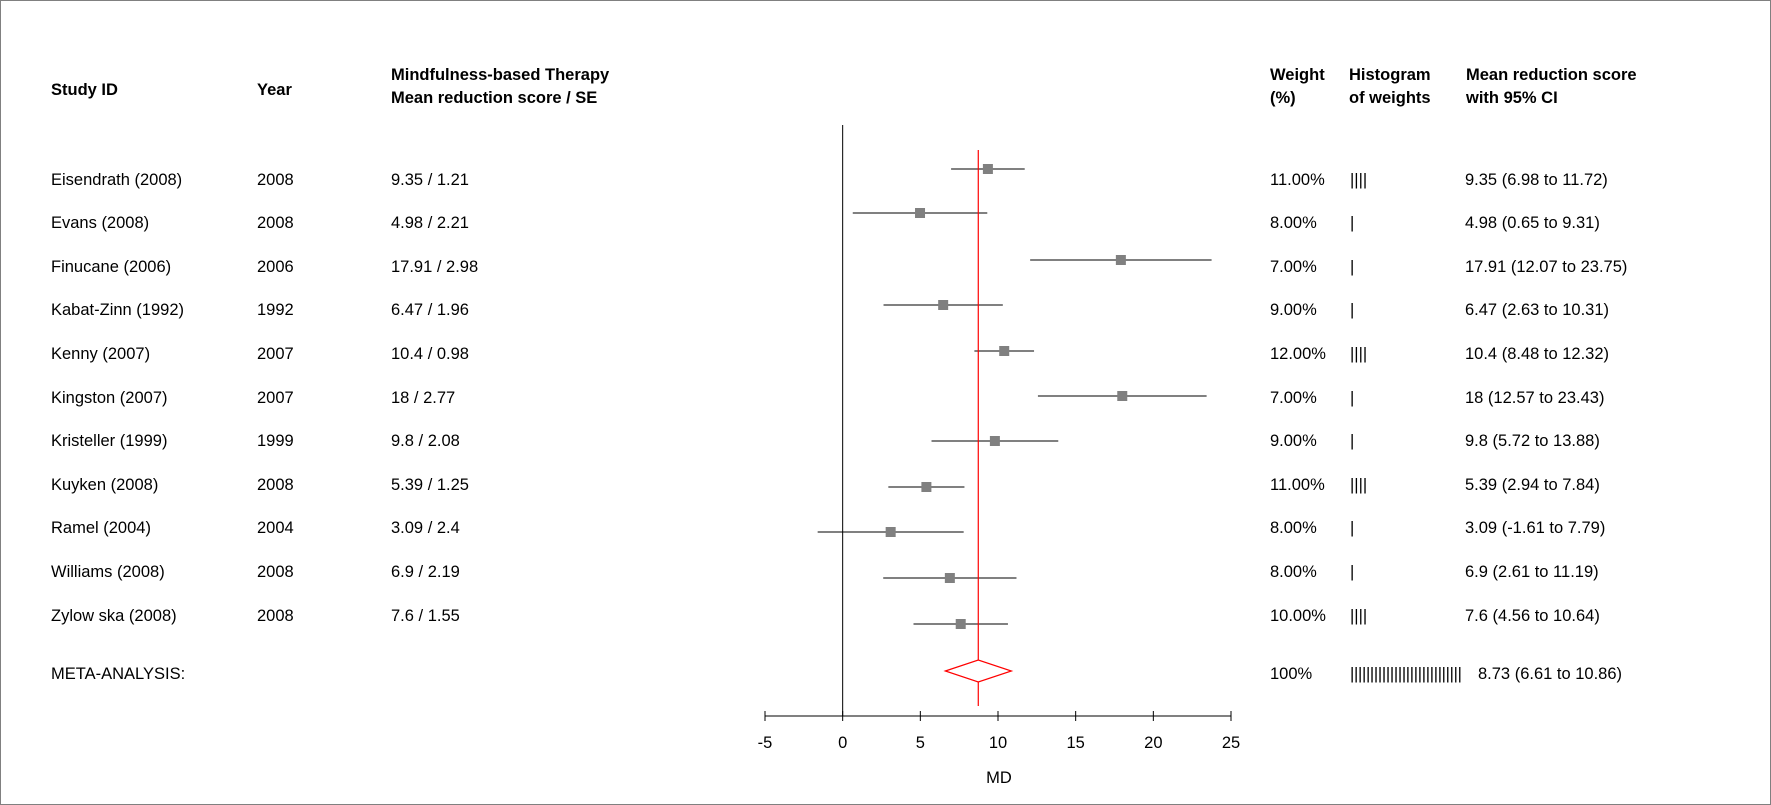  What do you see at coordinates (978, 671) in the screenshot?
I see `pooled-diamond` at bounding box center [978, 671].